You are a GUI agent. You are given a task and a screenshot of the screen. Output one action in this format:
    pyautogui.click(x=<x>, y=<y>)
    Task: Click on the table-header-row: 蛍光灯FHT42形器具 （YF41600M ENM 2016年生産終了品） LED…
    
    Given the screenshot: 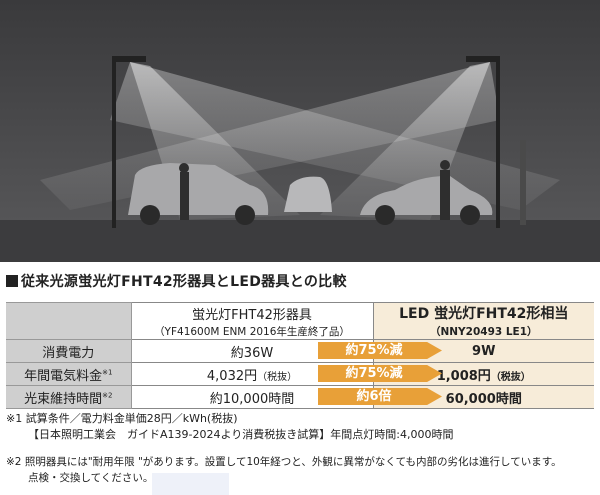 What is the action you would take?
    pyautogui.click(x=300, y=321)
    